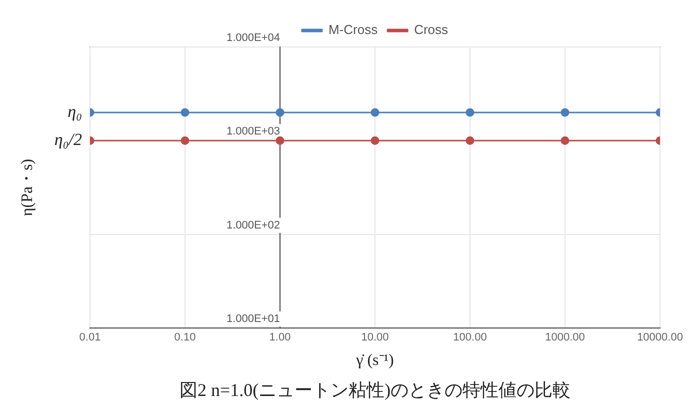 The image size is (700, 410). I want to click on x-axis-title: γ̇ (s⁻¹), so click(374, 361).